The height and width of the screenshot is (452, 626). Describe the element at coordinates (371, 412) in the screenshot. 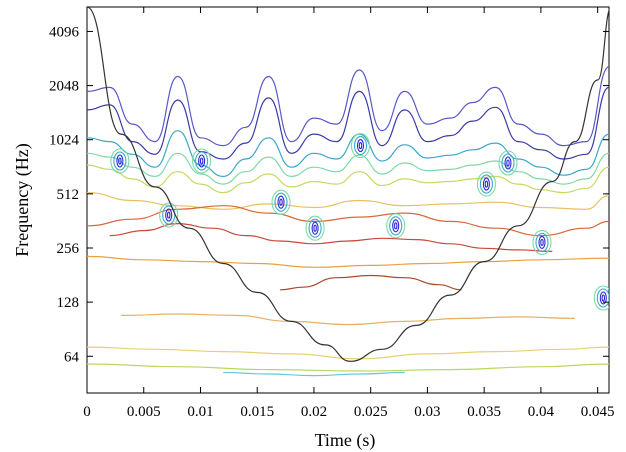

I see `x-tick-label: 0.025` at that location.